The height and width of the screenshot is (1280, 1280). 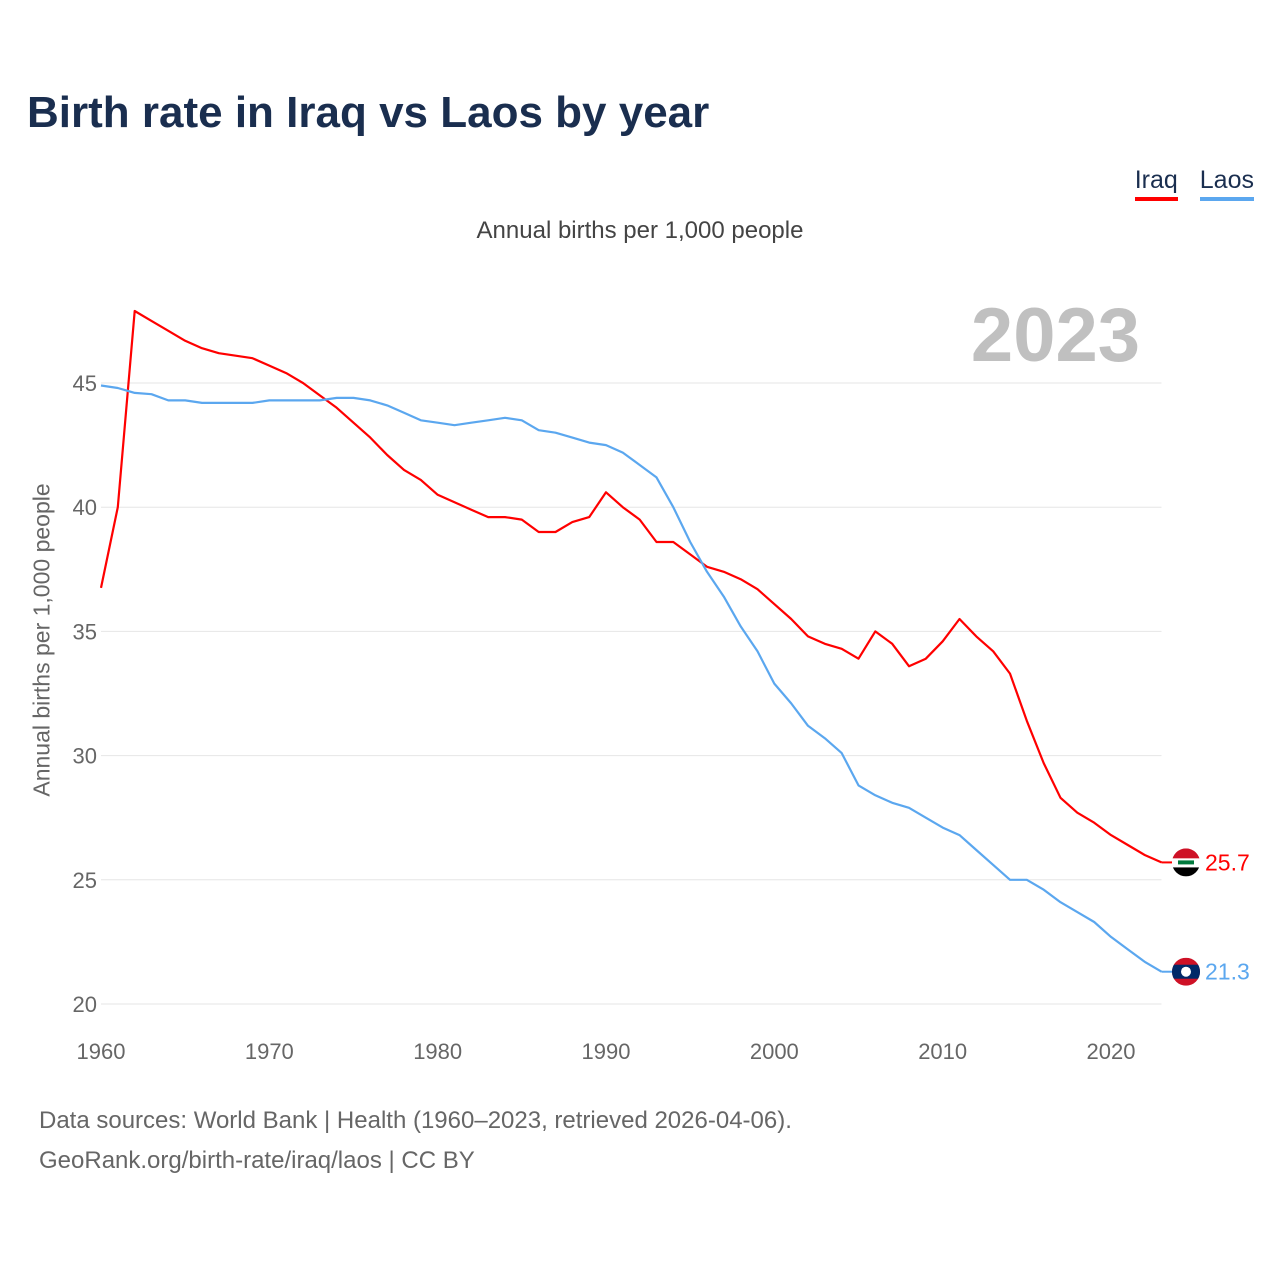 What do you see at coordinates (1186, 862) in the screenshot?
I see `flag-iraq-icon` at bounding box center [1186, 862].